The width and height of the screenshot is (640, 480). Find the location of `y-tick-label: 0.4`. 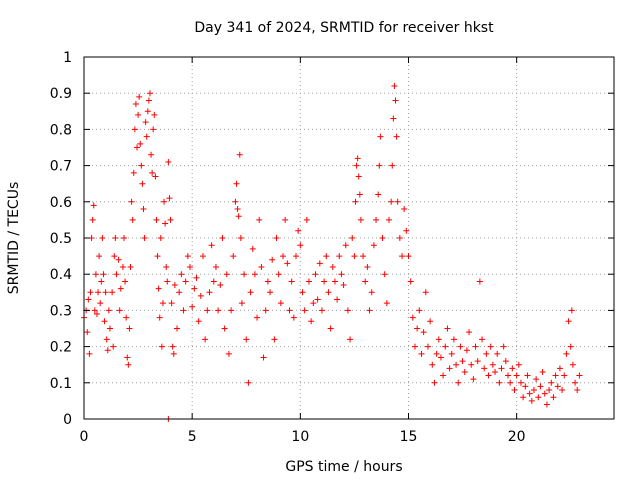

y-tick-label: 0.4 is located at coordinates (61, 275).